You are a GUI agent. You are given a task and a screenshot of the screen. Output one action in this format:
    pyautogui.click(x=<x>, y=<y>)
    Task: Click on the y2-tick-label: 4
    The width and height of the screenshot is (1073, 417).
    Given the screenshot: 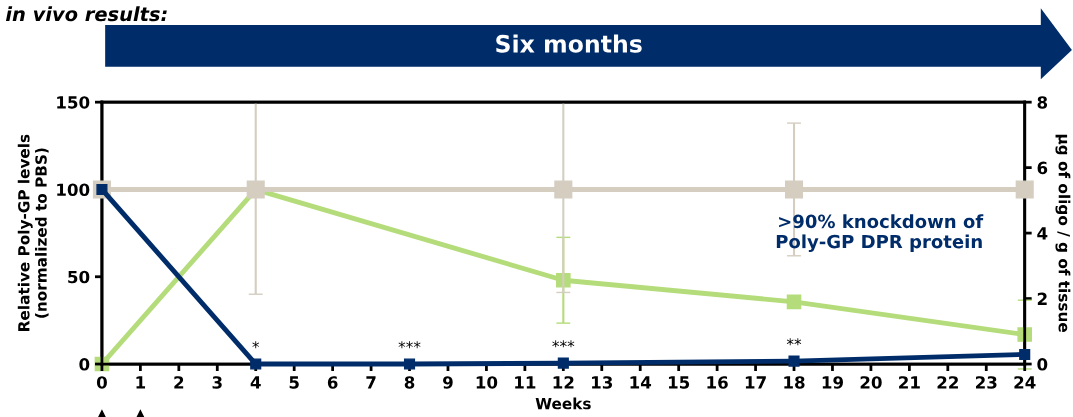 What is the action you would take?
    pyautogui.click(x=1042, y=233)
    